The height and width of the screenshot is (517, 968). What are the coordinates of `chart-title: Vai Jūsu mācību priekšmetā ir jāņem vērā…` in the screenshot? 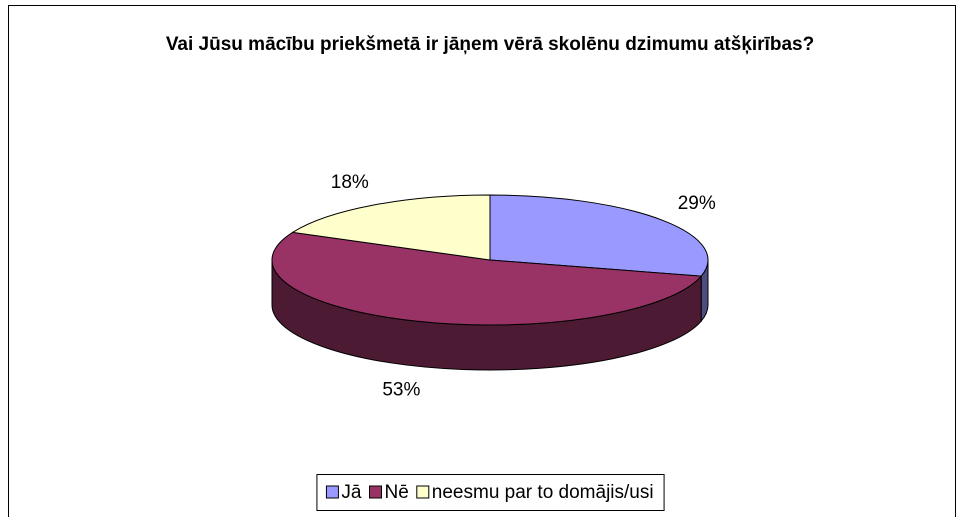 It's located at (490, 44).